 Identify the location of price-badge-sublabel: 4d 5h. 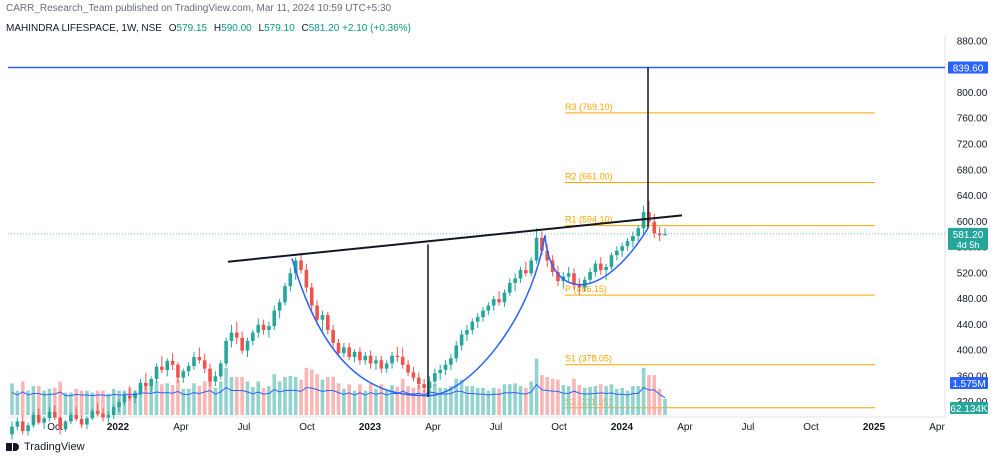
(968, 245).